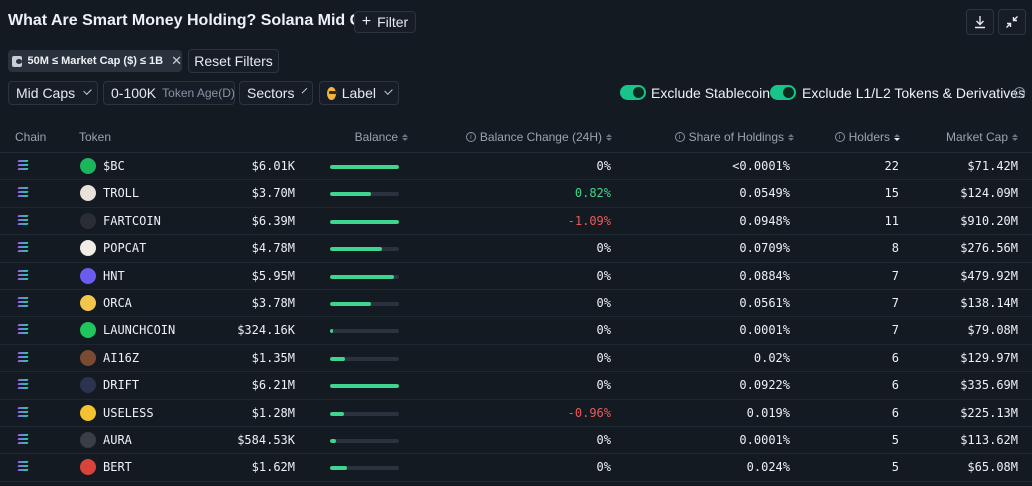  Describe the element at coordinates (132, 220) in the screenshot. I see `token-name: FARTCOIN` at that location.